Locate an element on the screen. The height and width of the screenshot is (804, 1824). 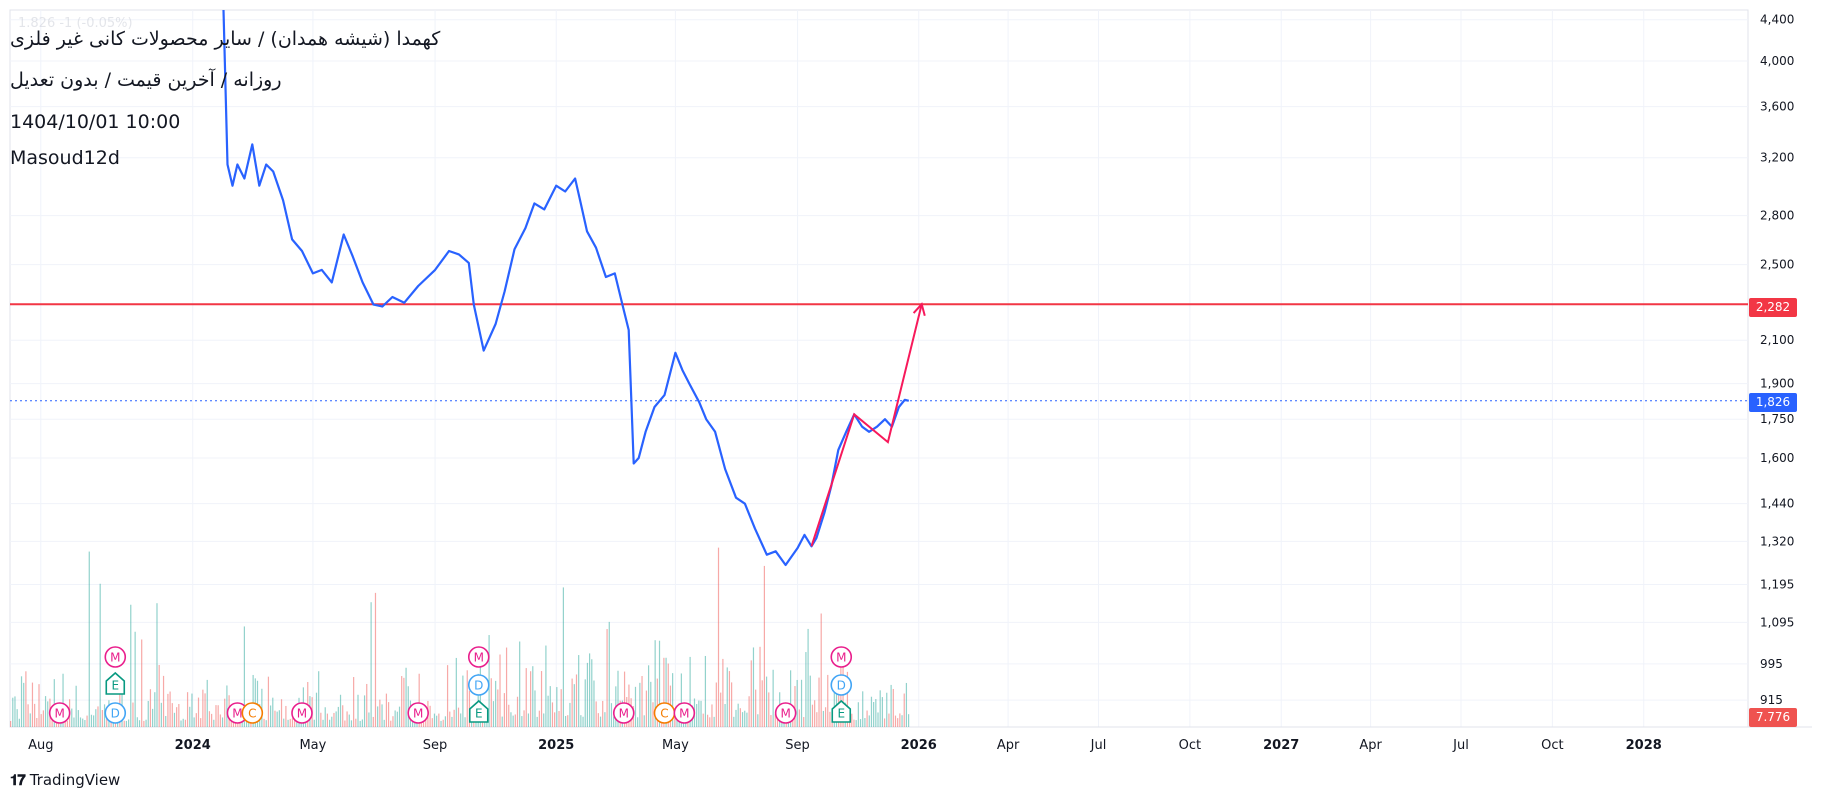
event-marker-label: D is located at coordinates (841, 686).